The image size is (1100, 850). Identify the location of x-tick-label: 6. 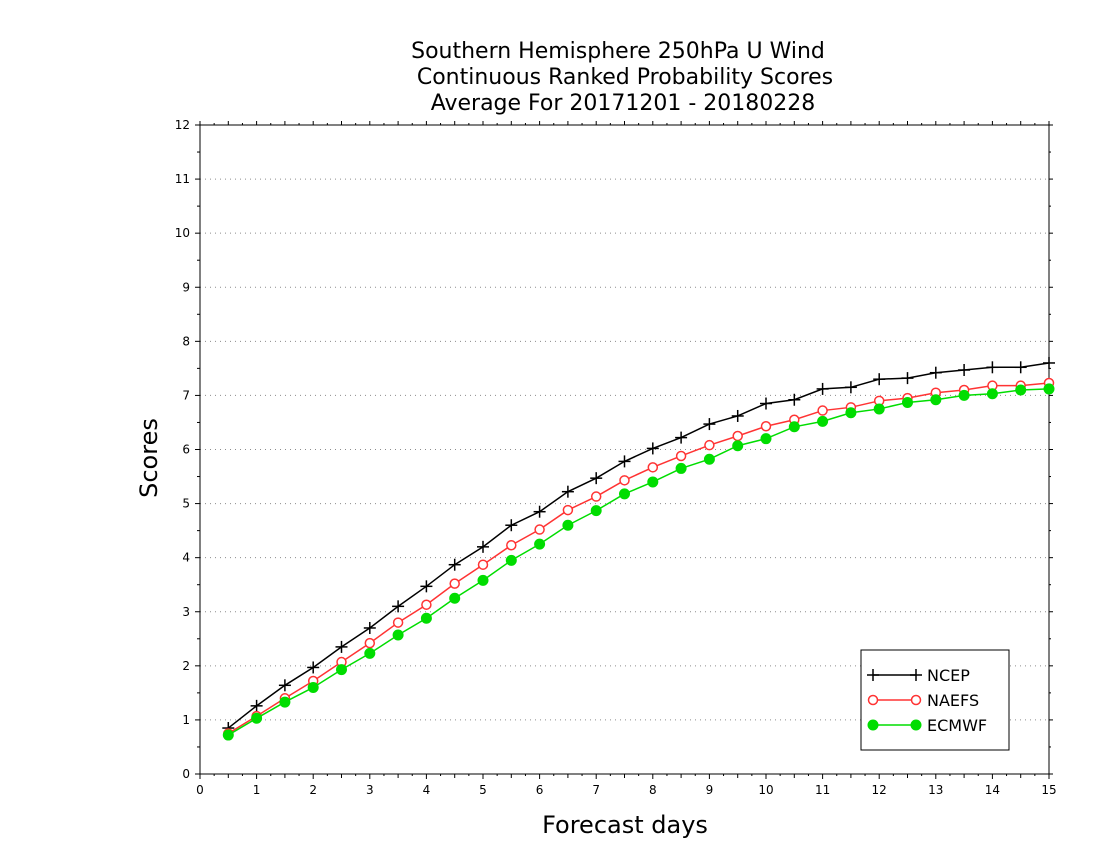
(540, 790).